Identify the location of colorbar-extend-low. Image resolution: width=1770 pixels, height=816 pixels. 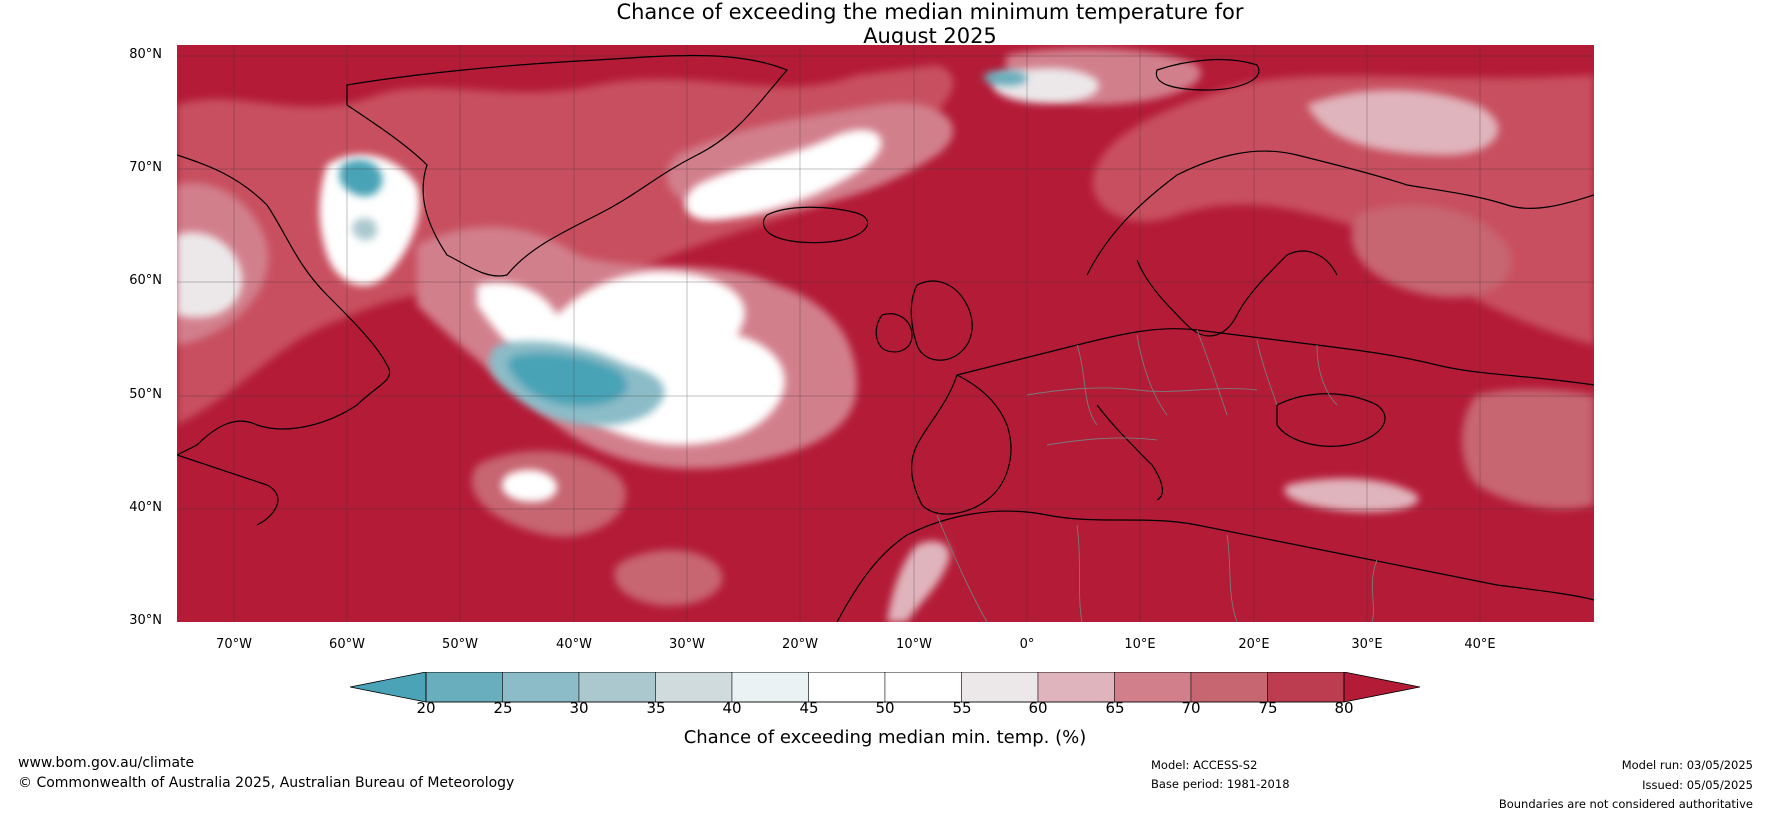
(388, 687).